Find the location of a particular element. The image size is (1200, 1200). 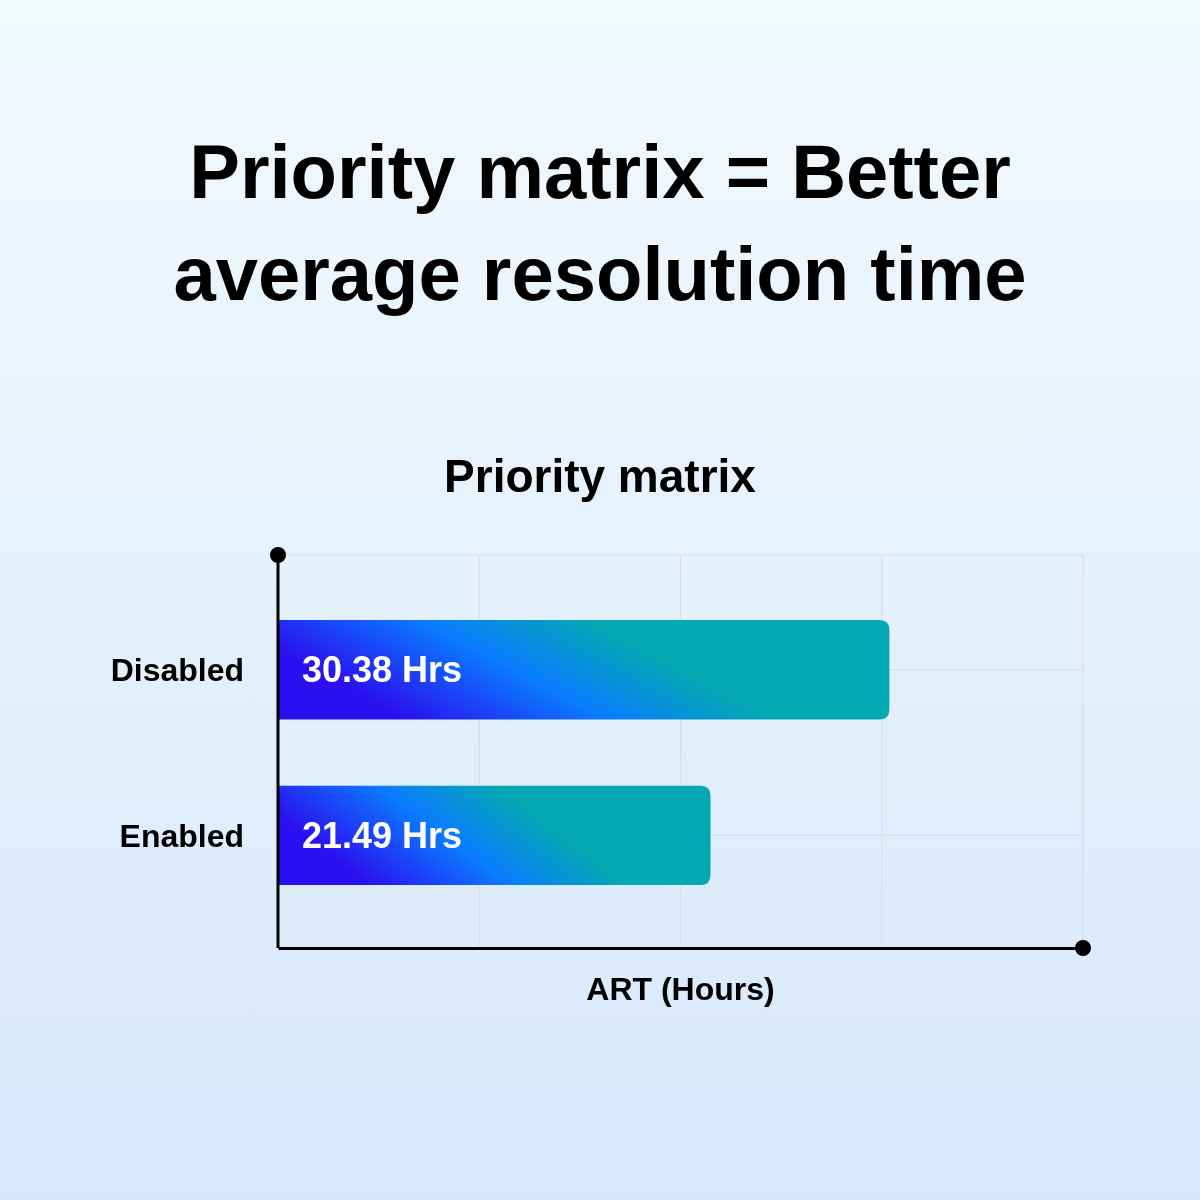

x-axis-title: ART (Hours) is located at coordinates (680, 989).